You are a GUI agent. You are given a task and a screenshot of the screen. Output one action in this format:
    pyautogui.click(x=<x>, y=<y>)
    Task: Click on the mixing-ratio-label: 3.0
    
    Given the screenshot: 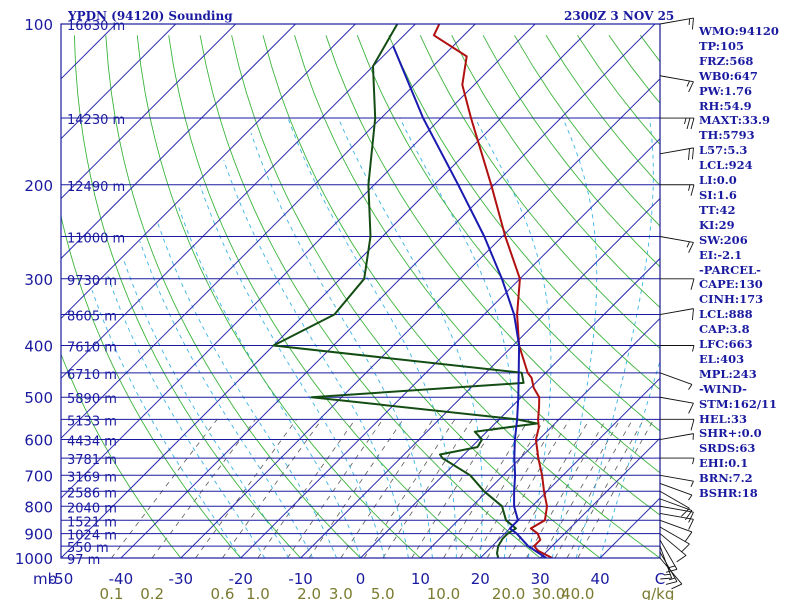 What is the action you would take?
    pyautogui.click(x=341, y=592)
    